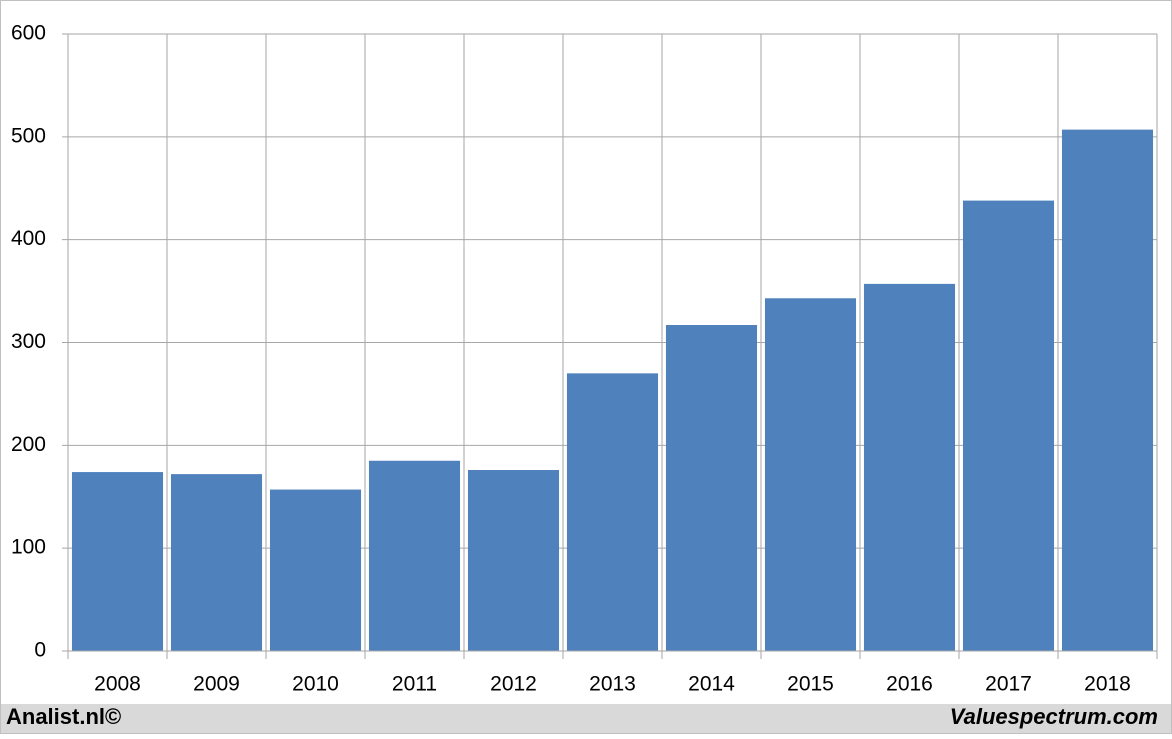 Image resolution: width=1172 pixels, height=739 pixels. I want to click on x-tick-label: 2010, so click(315, 684).